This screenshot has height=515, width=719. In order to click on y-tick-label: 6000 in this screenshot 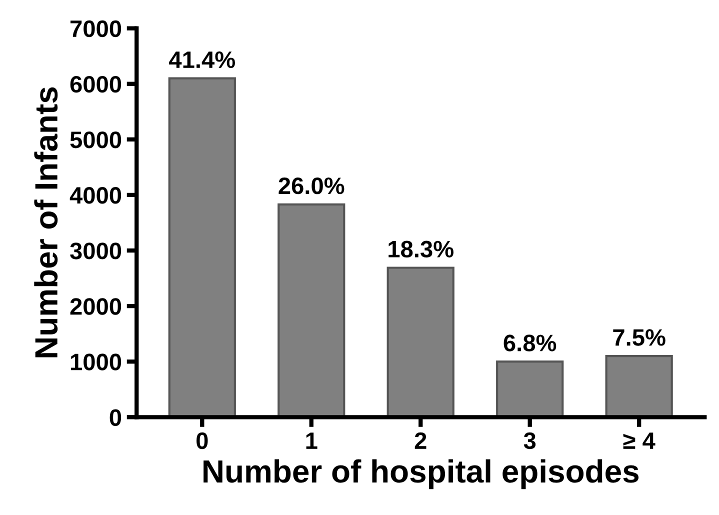, I will do `click(96, 84)`.